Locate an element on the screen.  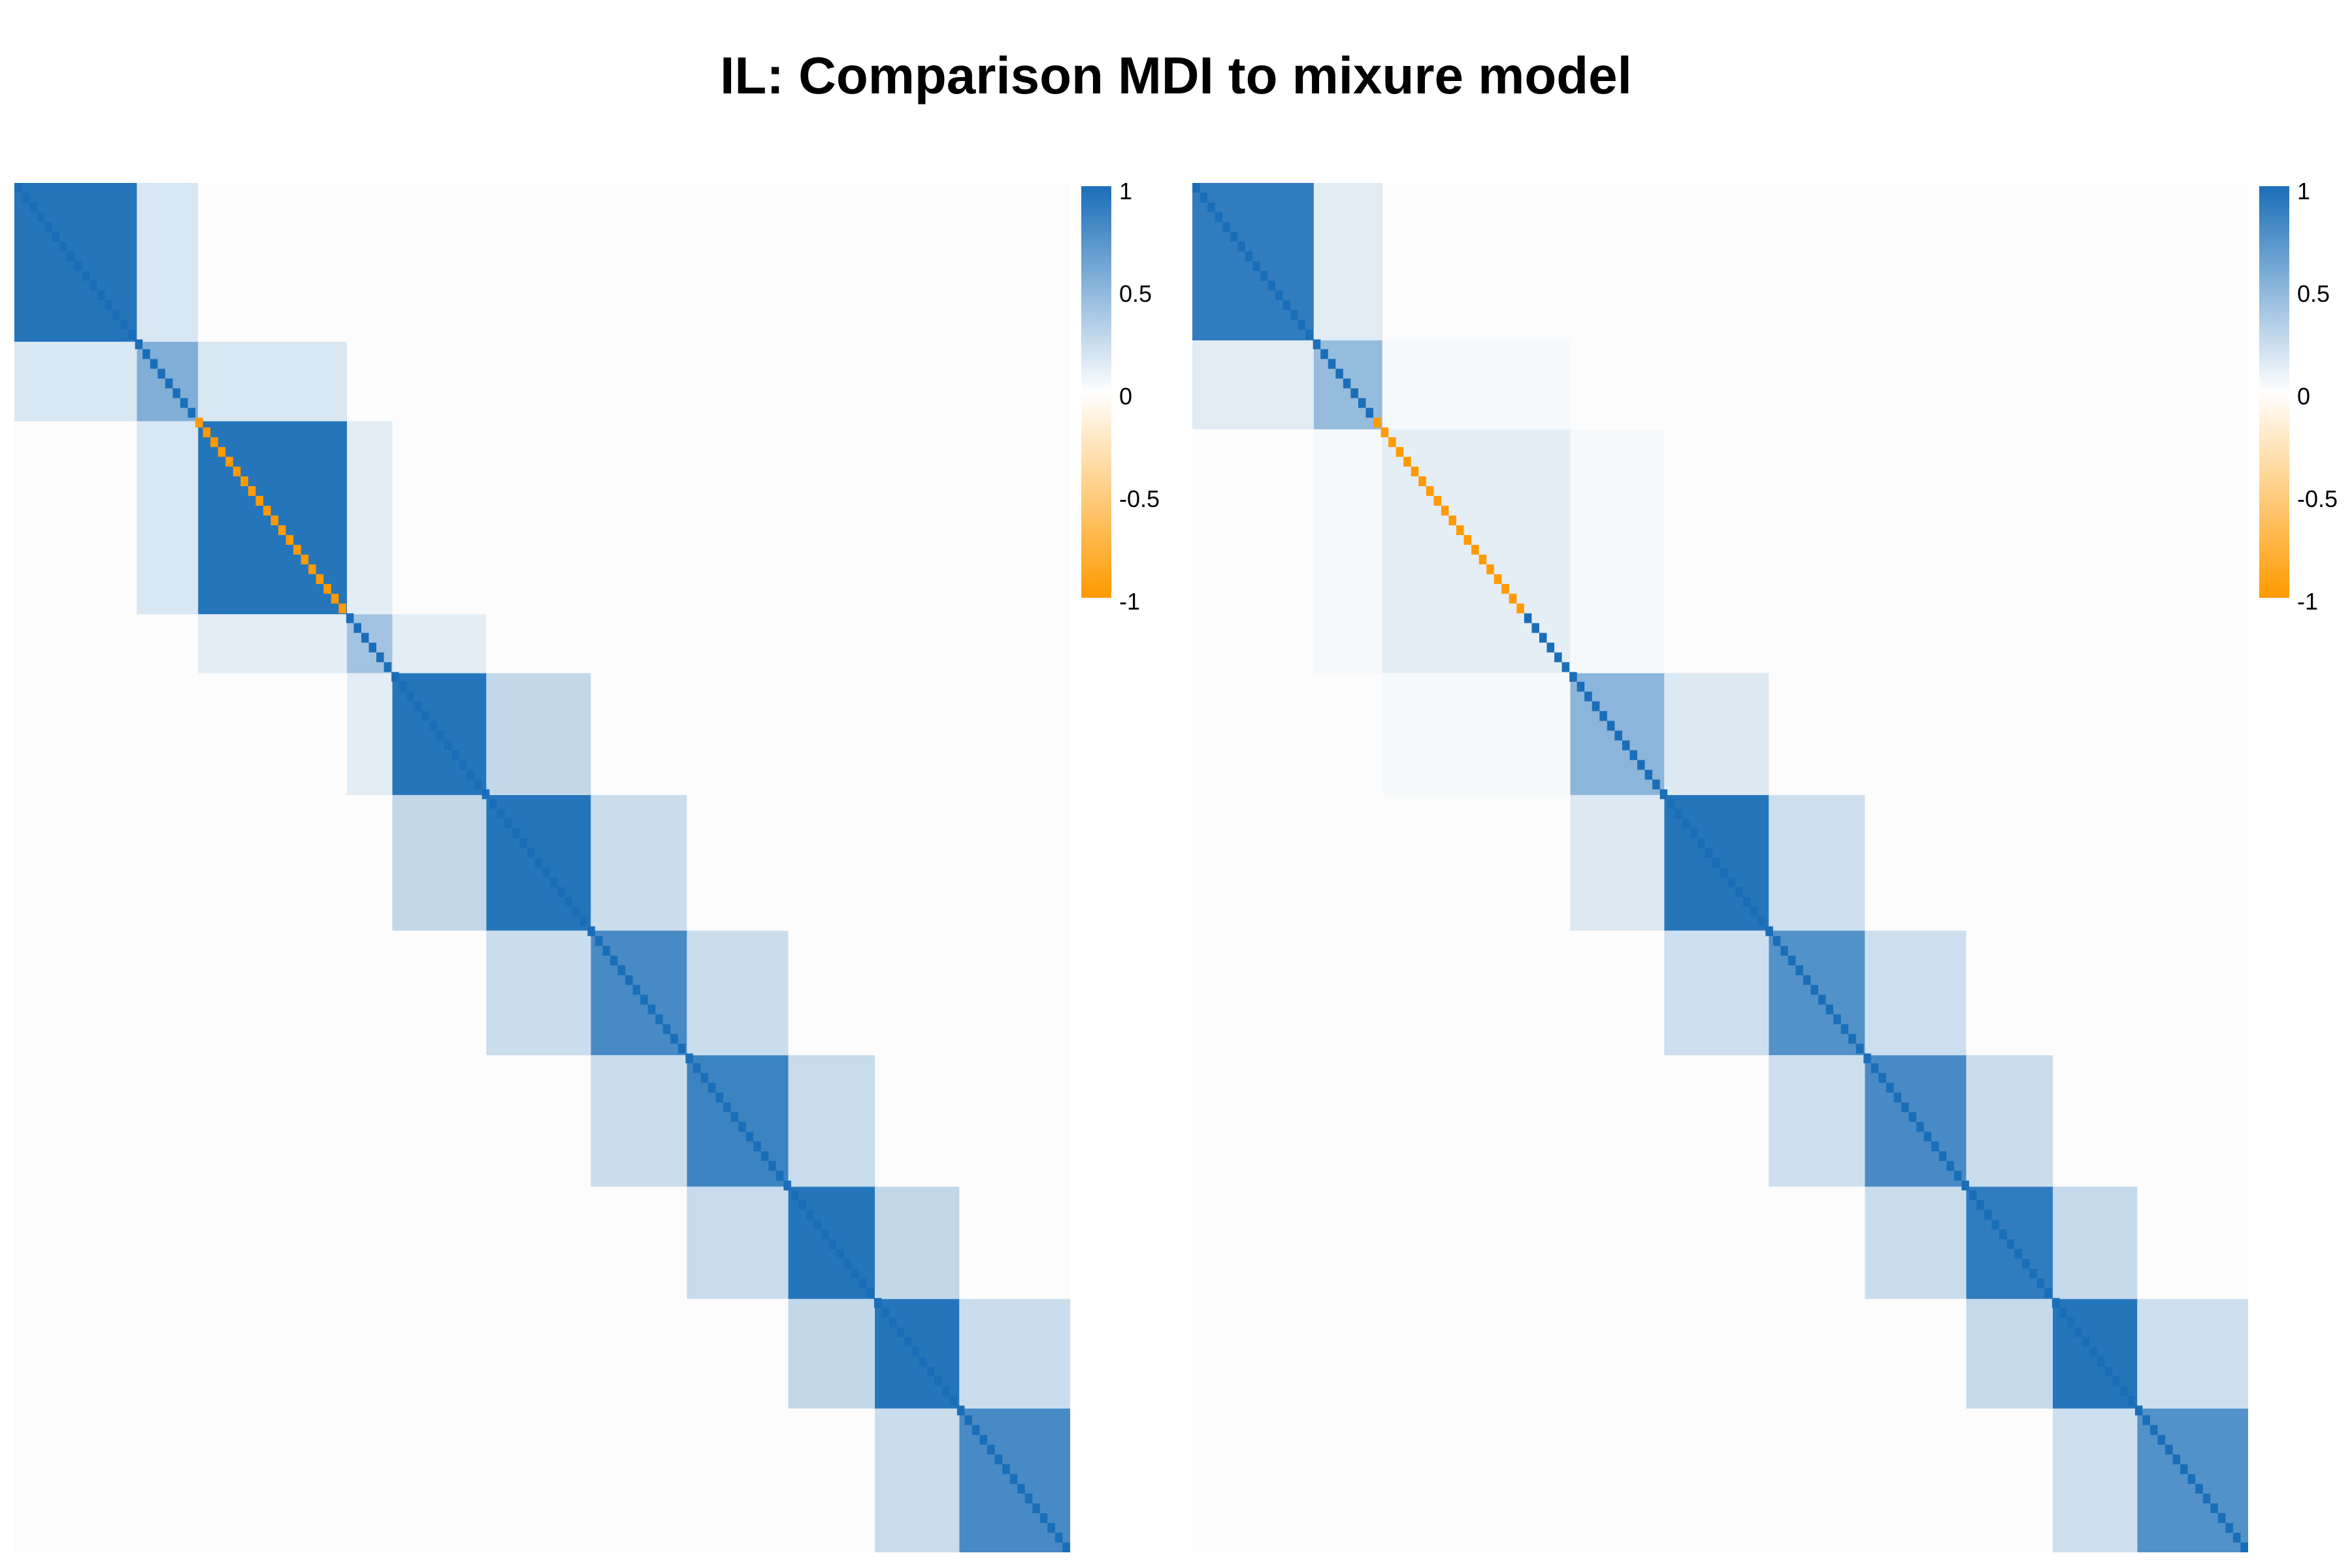
colorbar is located at coordinates (1096, 392).